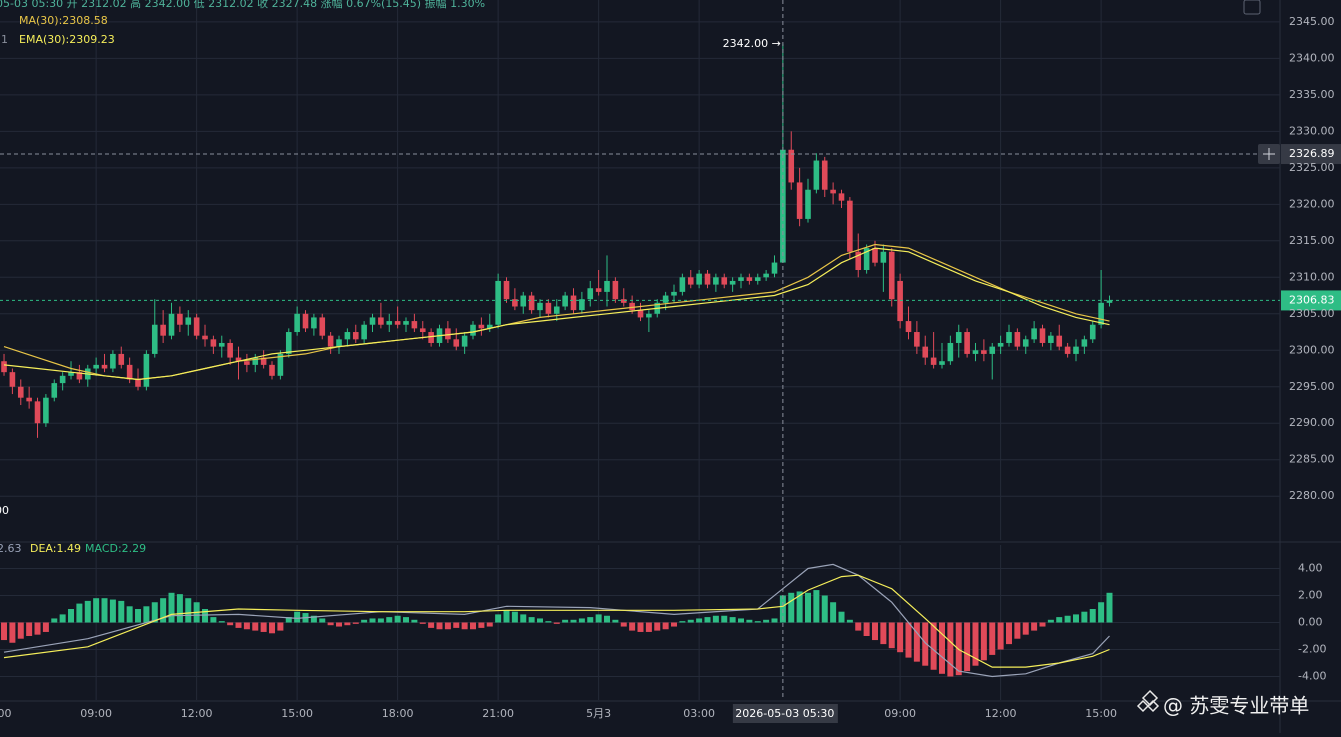 The width and height of the screenshot is (1341, 737). I want to click on watermark-icon, so click(1148, 701).